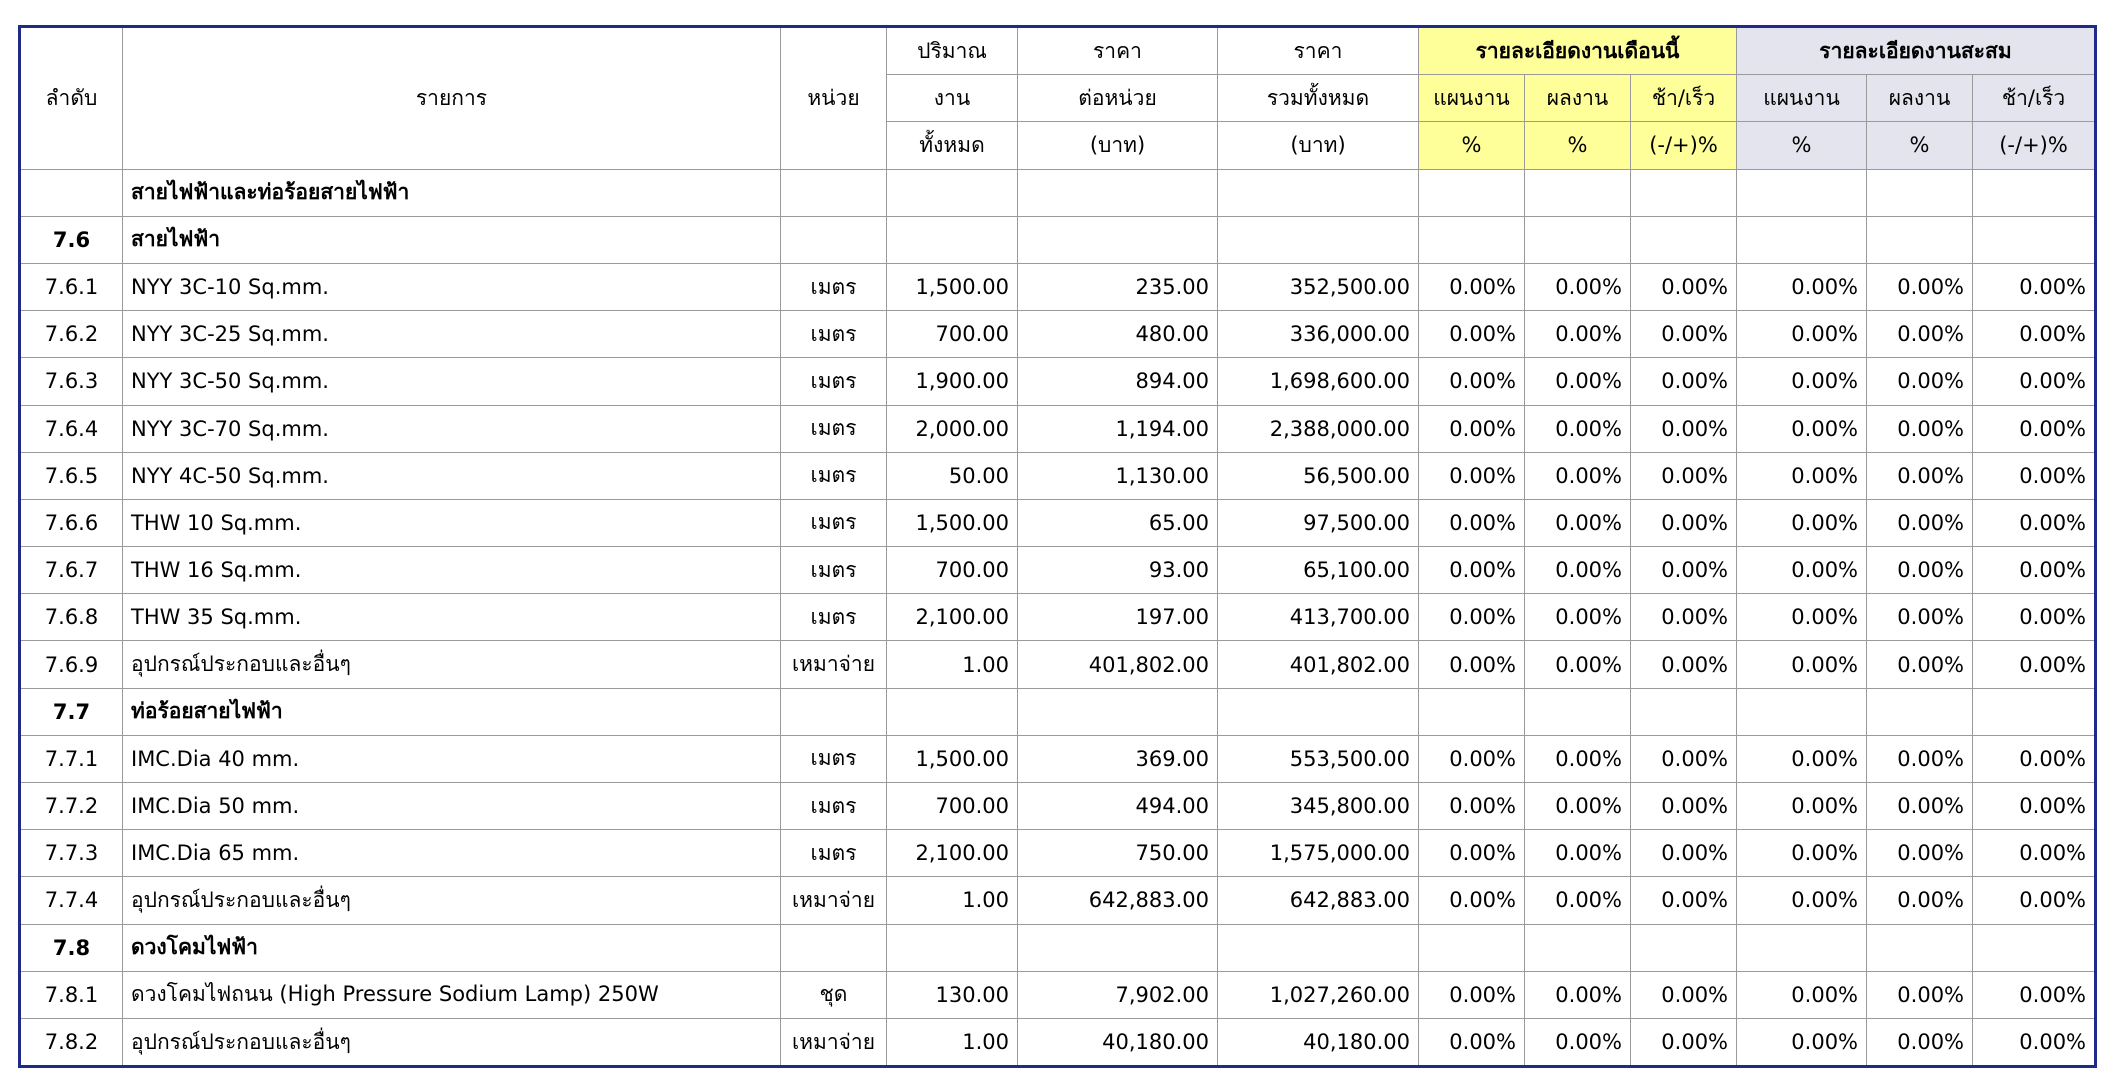  Describe the element at coordinates (451, 428) in the screenshot. I see `row-item: NYY 3C-70 Sq.mm.` at that location.